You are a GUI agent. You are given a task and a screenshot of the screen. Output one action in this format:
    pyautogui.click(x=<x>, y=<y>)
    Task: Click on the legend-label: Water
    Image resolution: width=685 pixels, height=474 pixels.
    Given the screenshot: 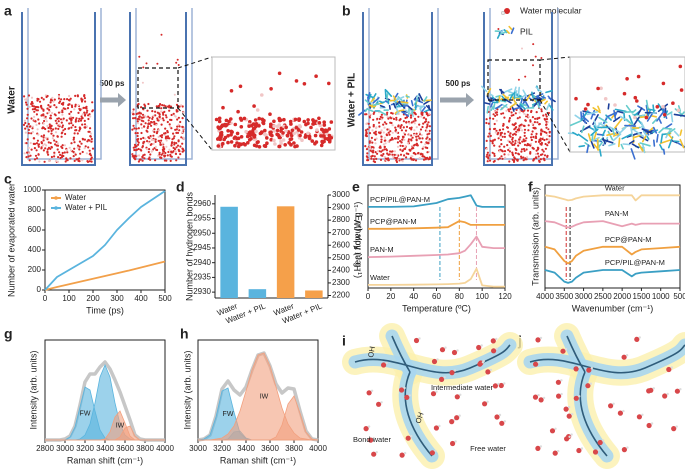 What is the action you would take?
    pyautogui.click(x=75, y=197)
    